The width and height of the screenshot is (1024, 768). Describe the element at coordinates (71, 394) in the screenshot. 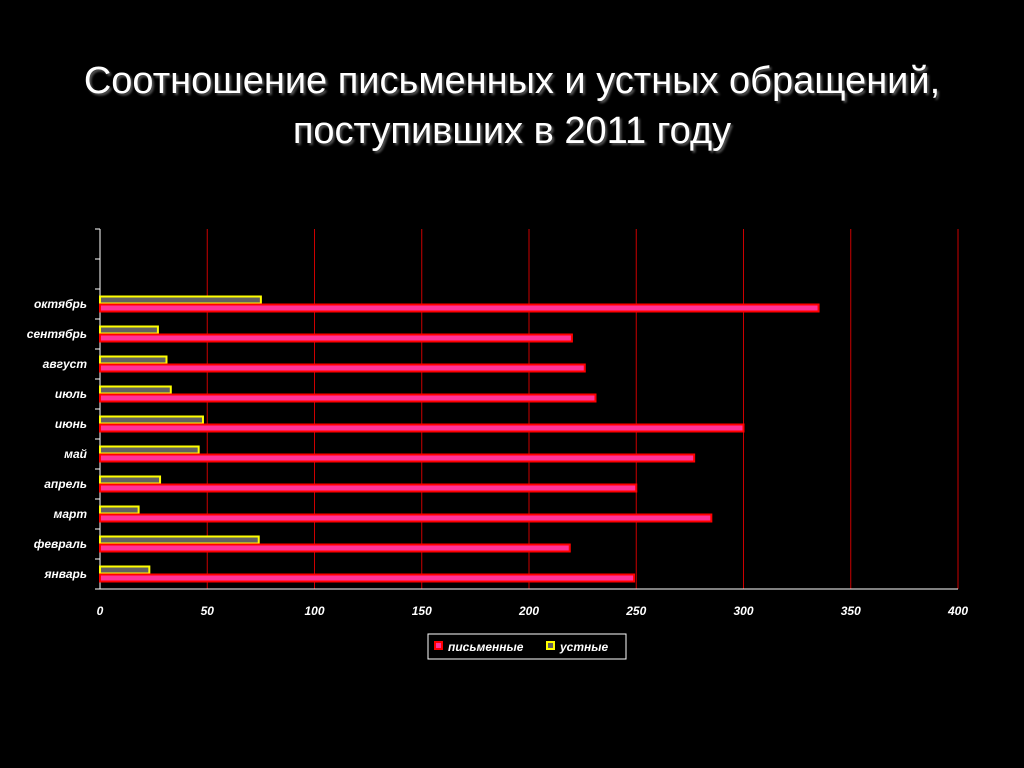

I see `category-label: июль` at that location.